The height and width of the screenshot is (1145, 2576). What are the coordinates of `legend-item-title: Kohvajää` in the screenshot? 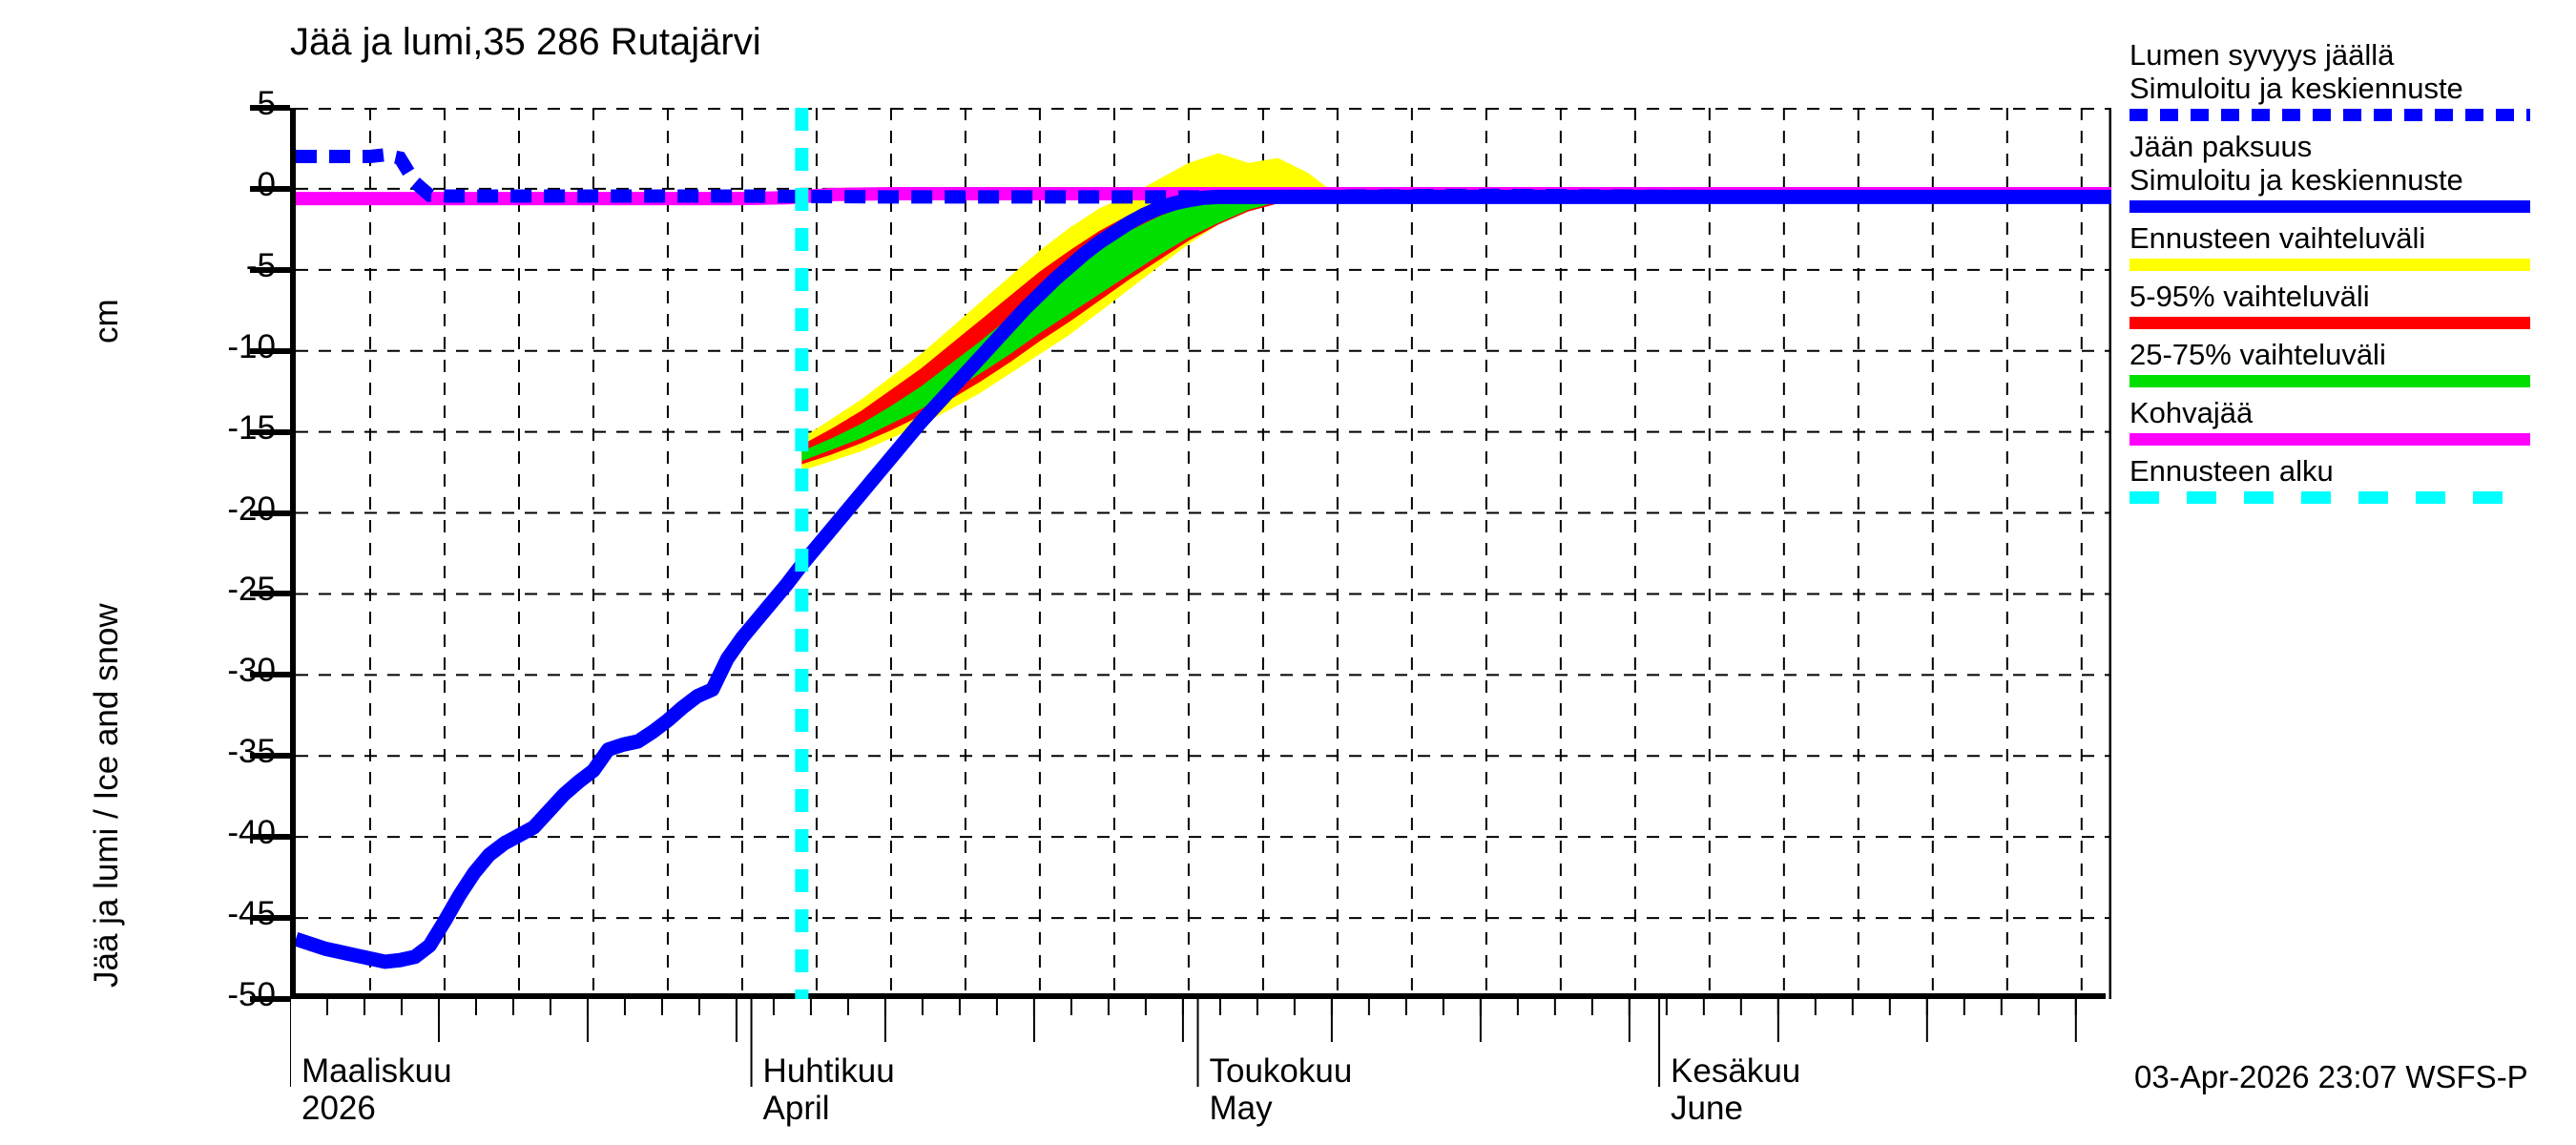 It's located at (2191, 413).